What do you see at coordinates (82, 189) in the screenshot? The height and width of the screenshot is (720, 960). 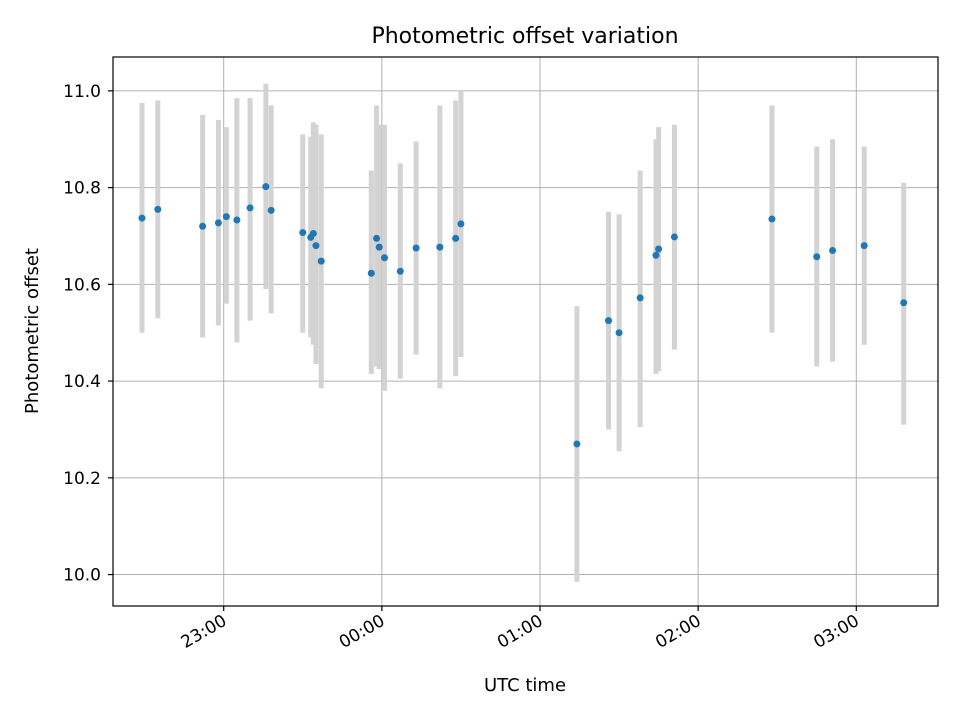 I see `y-tick-label: 10.8` at bounding box center [82, 189].